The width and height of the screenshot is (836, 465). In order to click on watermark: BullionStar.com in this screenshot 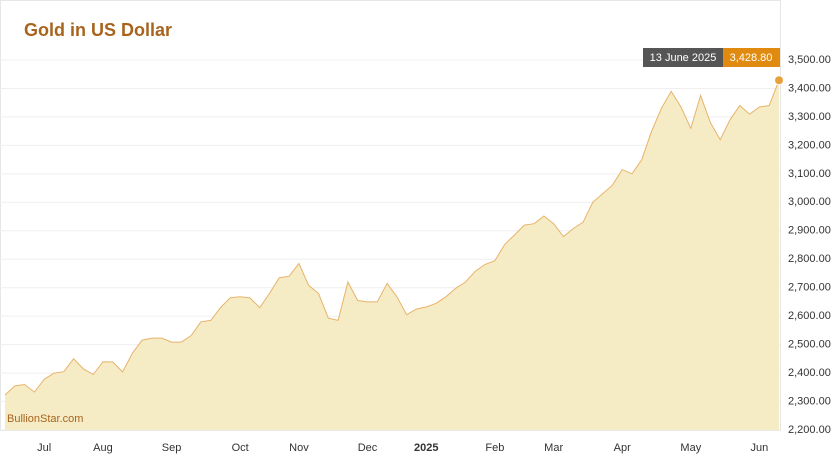, I will do `click(45, 419)`.